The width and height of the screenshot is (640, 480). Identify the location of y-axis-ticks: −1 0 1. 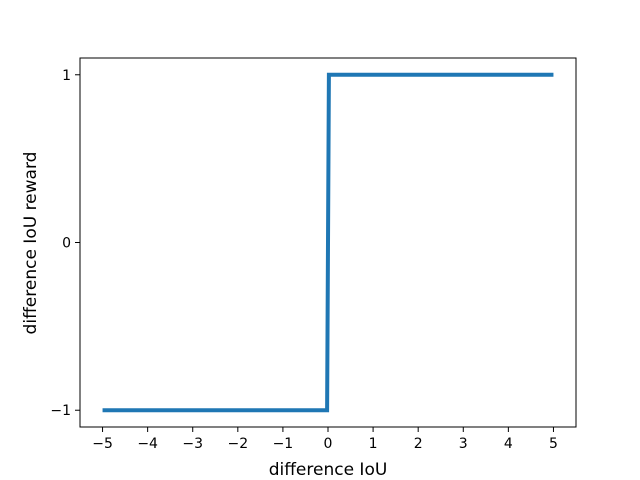
(65, 243).